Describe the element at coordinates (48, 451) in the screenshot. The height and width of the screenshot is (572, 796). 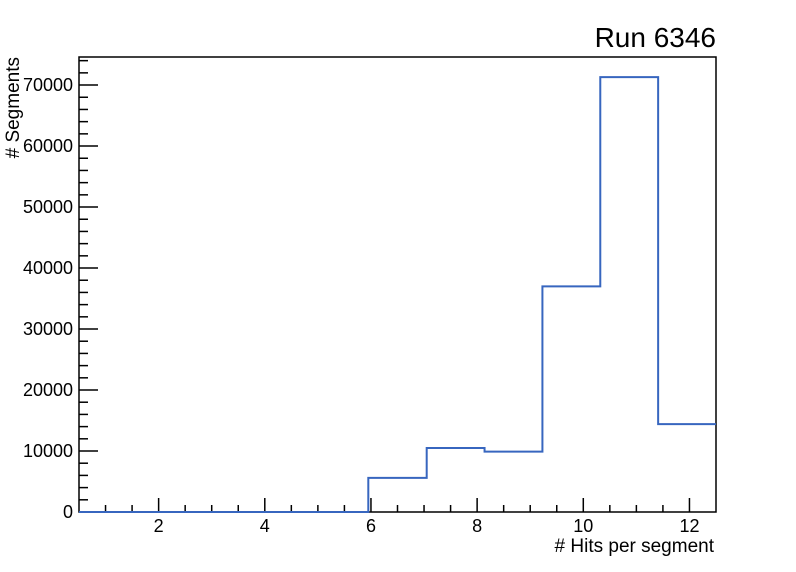
I see `y-tick-label: 10000` at that location.